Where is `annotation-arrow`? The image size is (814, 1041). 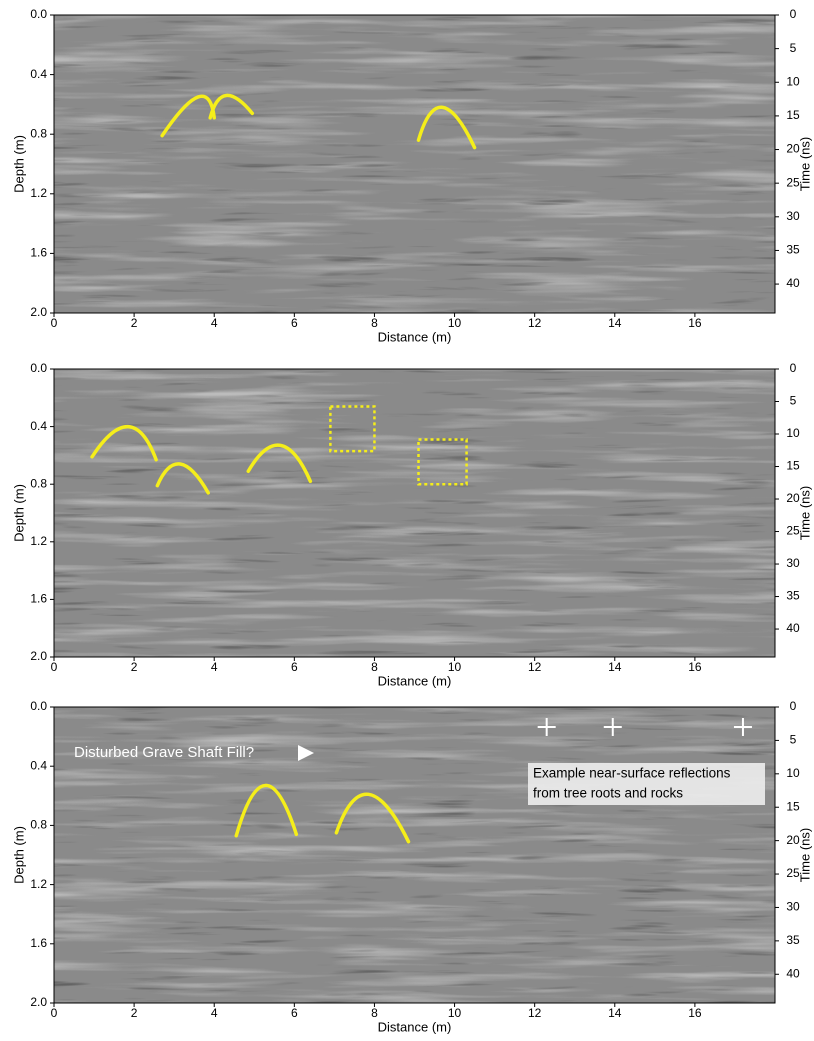 annotation-arrow is located at coordinates (306, 753).